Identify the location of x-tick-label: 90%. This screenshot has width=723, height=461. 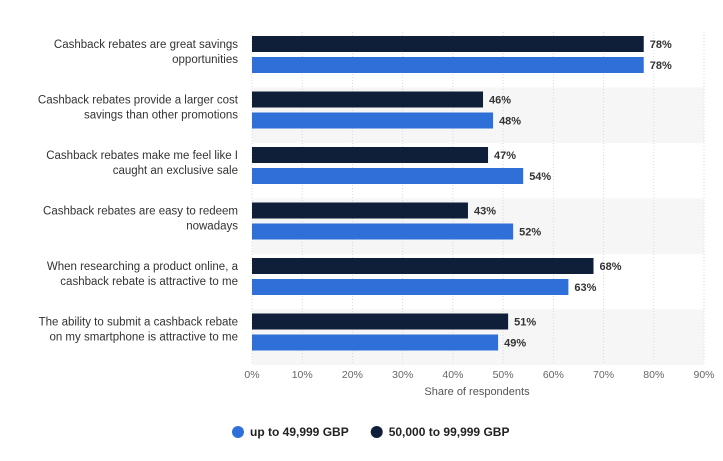
(703, 375).